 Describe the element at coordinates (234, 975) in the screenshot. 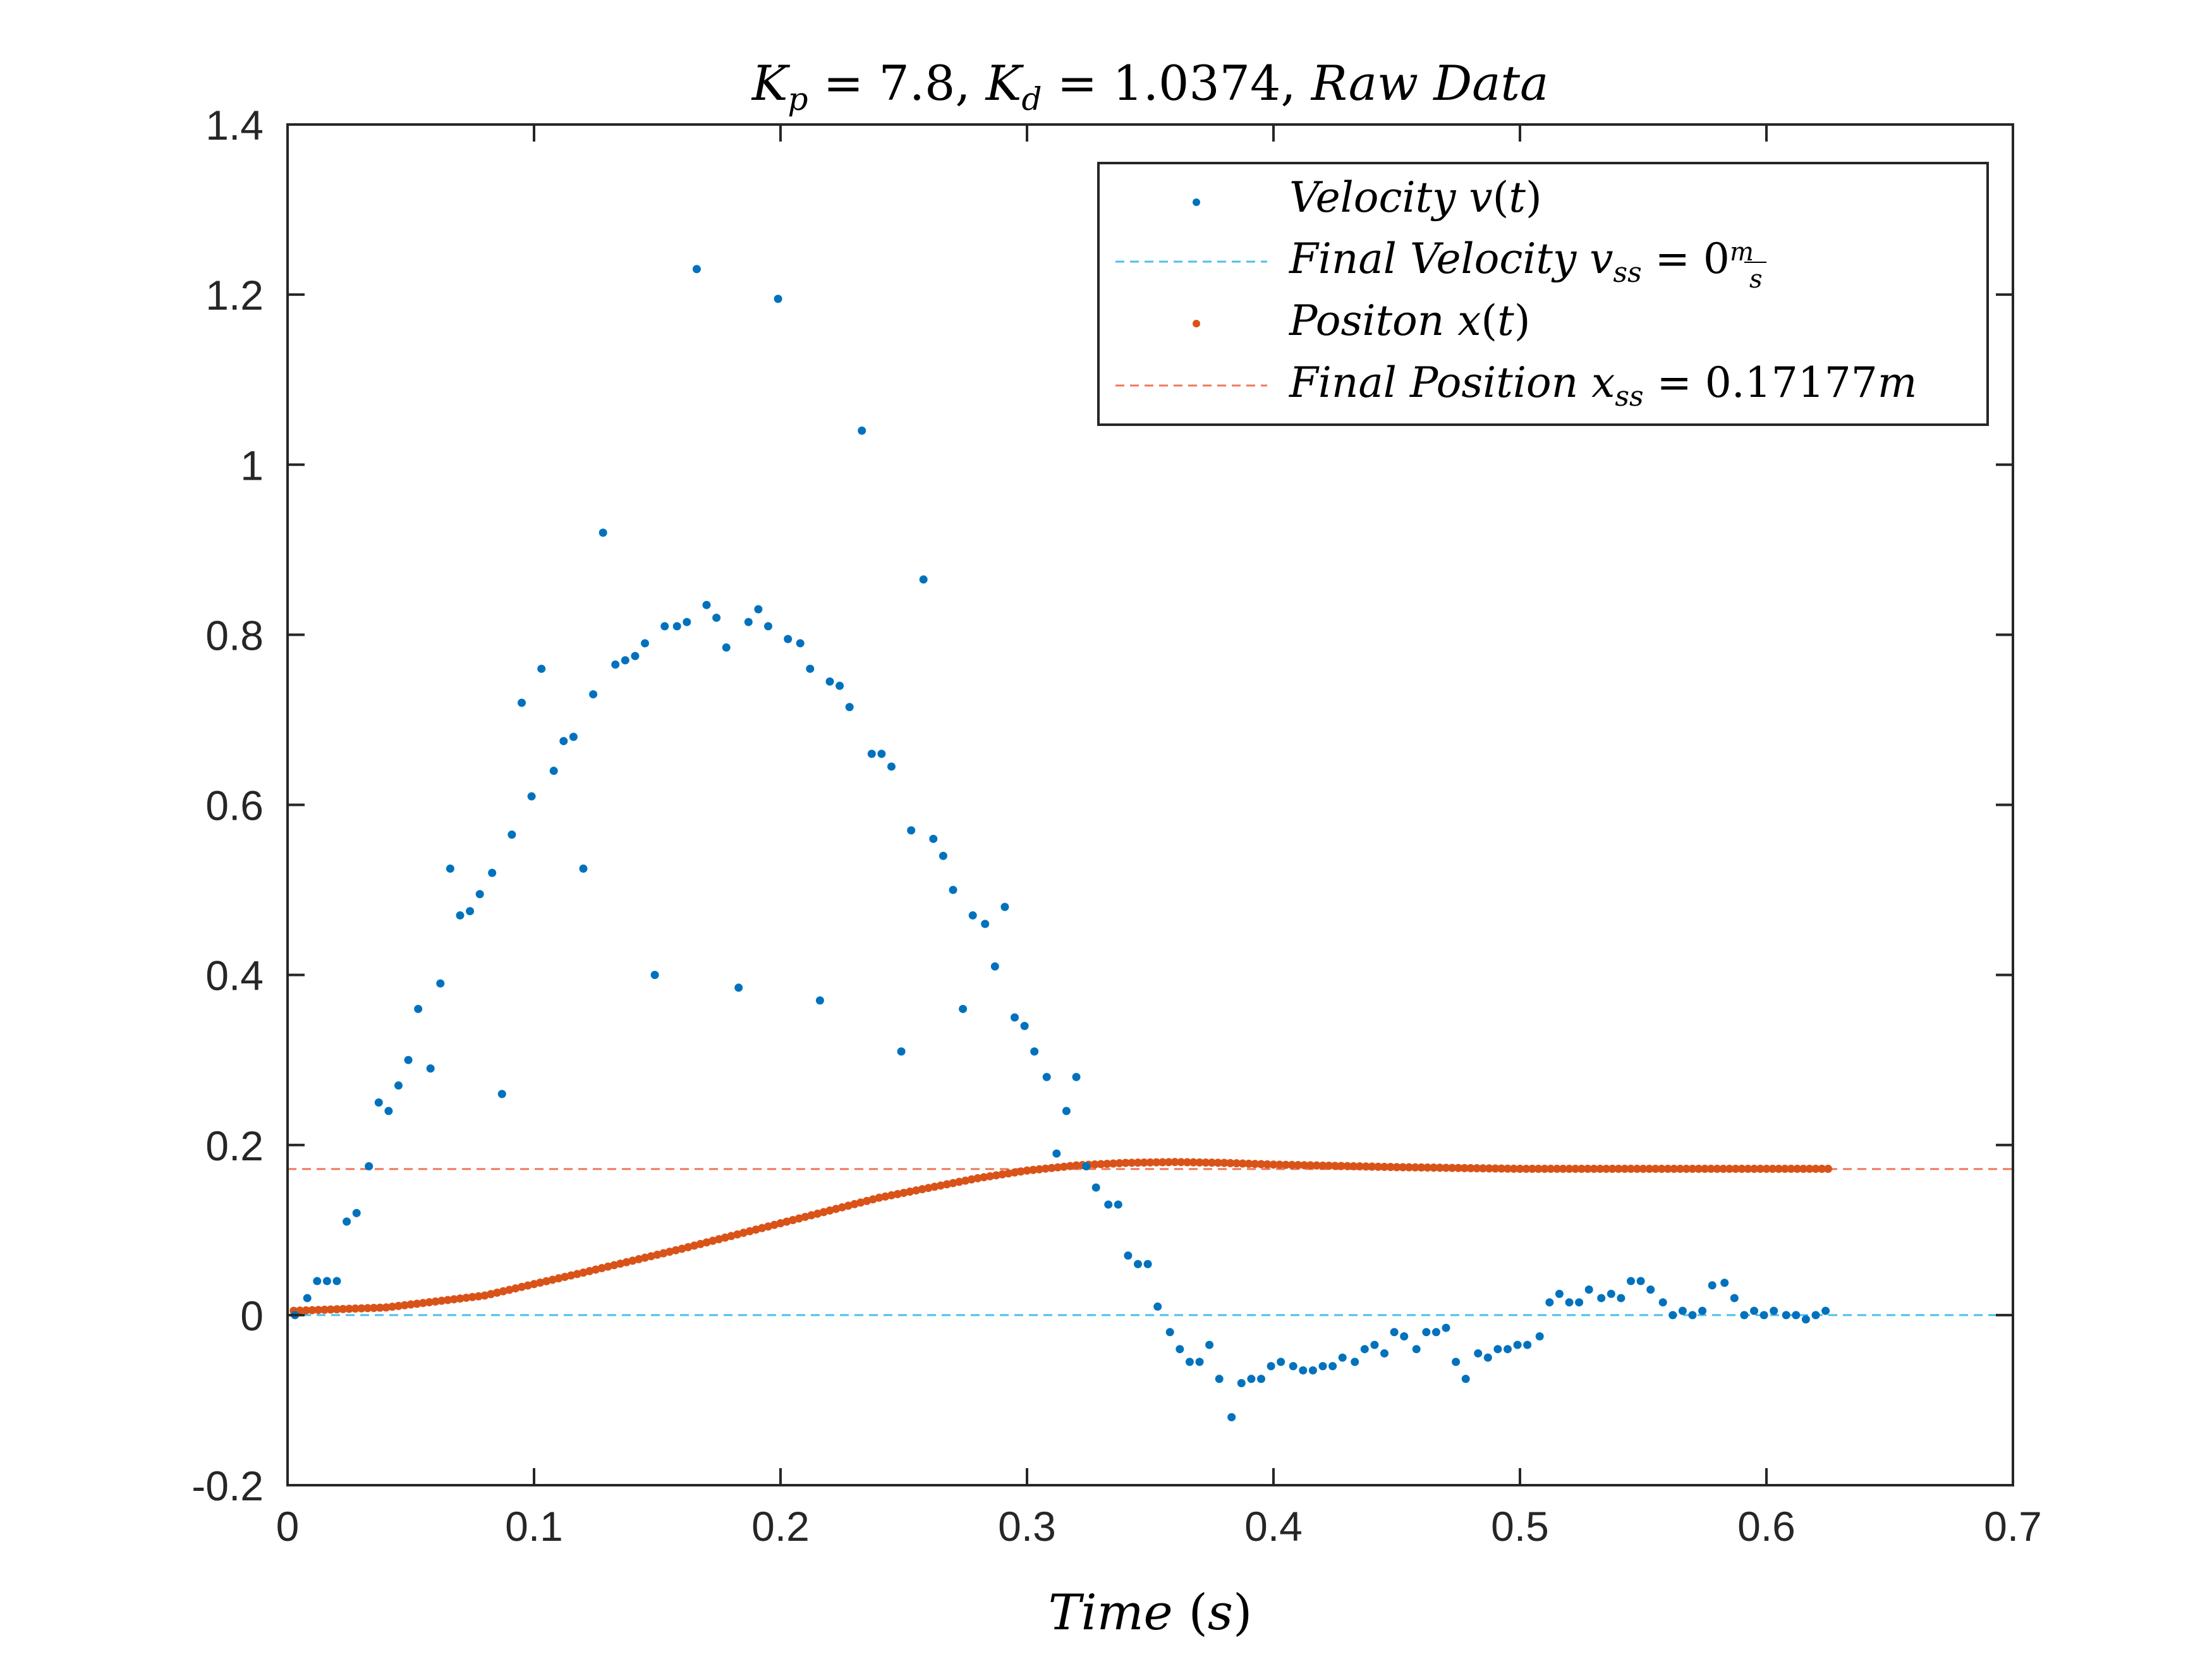

I see `y-tick-label: 0.4` at that location.